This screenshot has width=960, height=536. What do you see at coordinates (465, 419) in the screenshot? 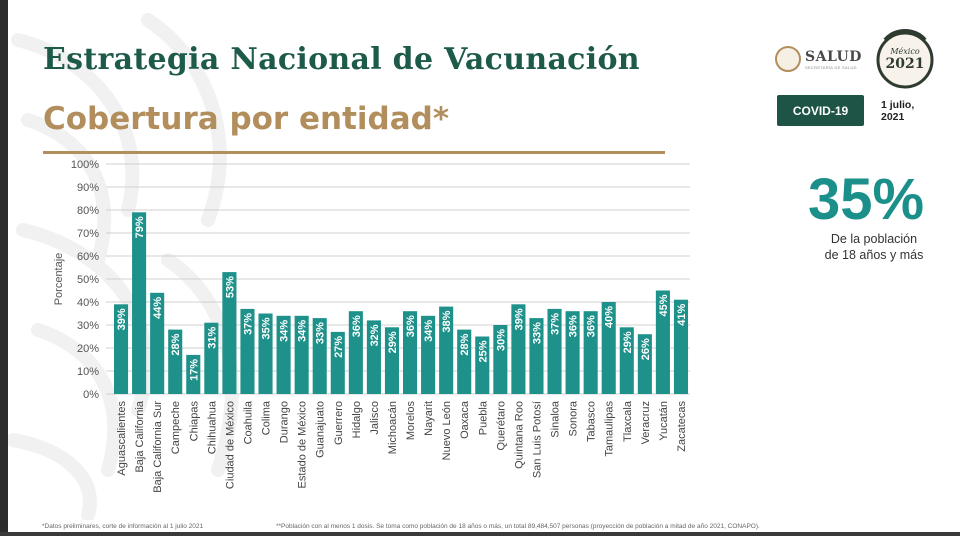
I see `x-tick-label: Oaxaca` at bounding box center [465, 419].